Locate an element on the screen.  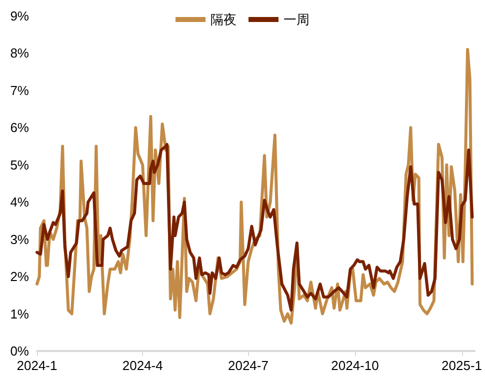
y-tick-label: 9% is located at coordinates (20, 16).